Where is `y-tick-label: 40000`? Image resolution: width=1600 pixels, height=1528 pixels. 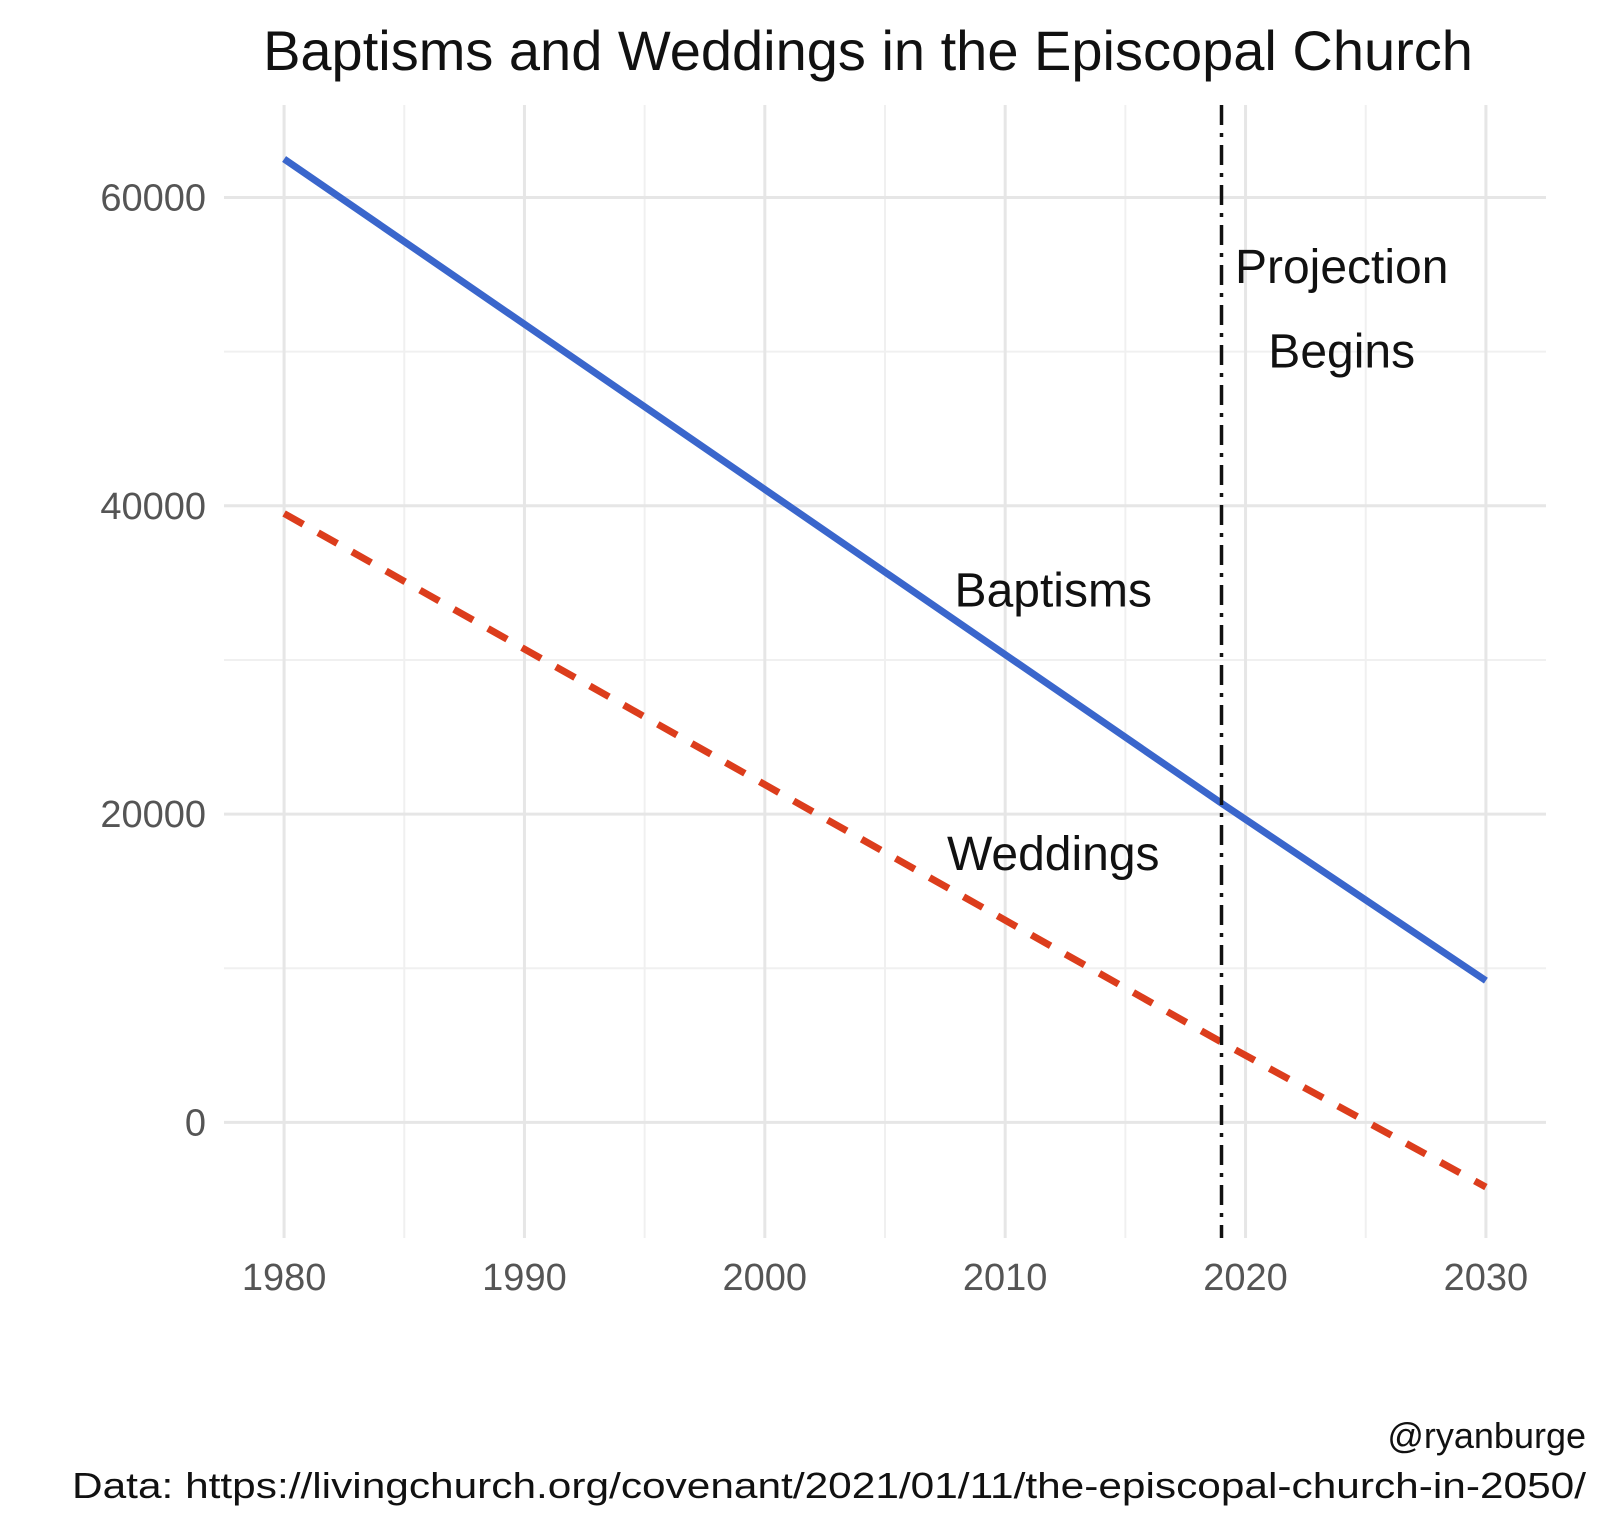 y-tick-label: 40000 is located at coordinates (153, 507).